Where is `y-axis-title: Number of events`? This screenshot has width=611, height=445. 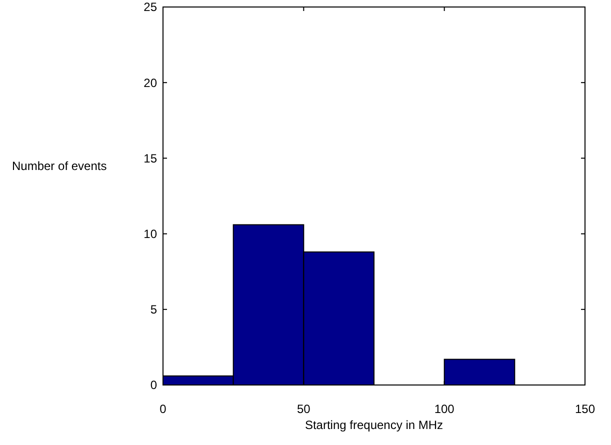
y-axis-title: Number of events is located at coordinates (59, 166).